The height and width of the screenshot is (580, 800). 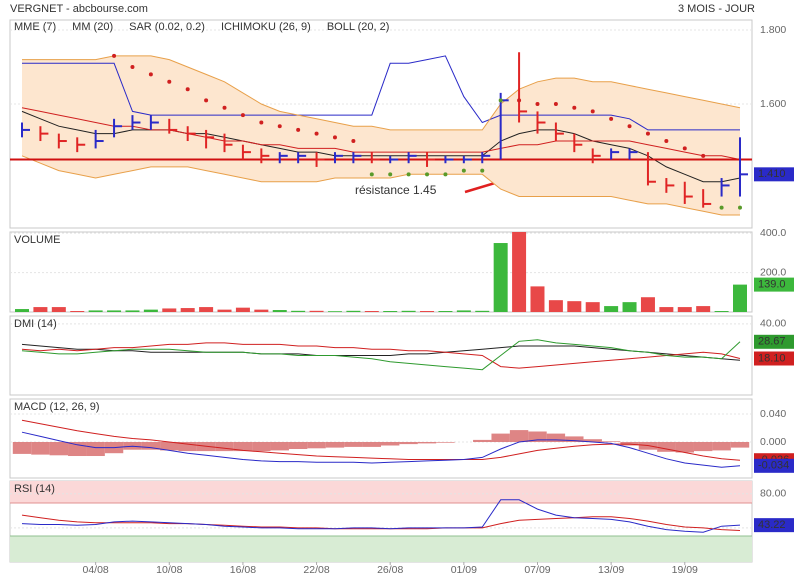 What do you see at coordinates (773, 324) in the screenshot?
I see `y-tick-label: 40.00` at bounding box center [773, 324].